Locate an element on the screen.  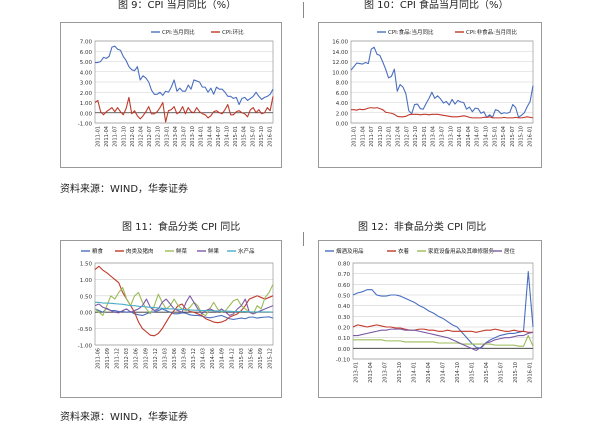
legend-label: CPI:环比 is located at coordinates (233, 32).